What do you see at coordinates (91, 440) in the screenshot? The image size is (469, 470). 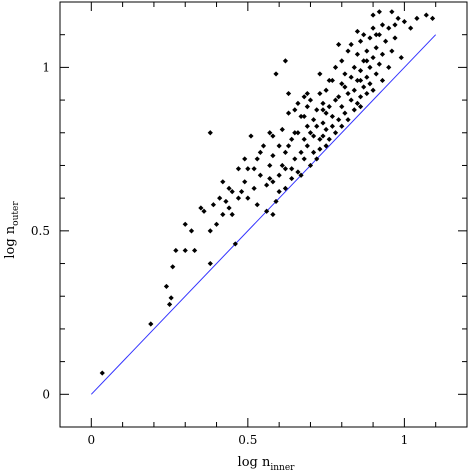 I see `x-tick-label: 0` at bounding box center [91, 440].